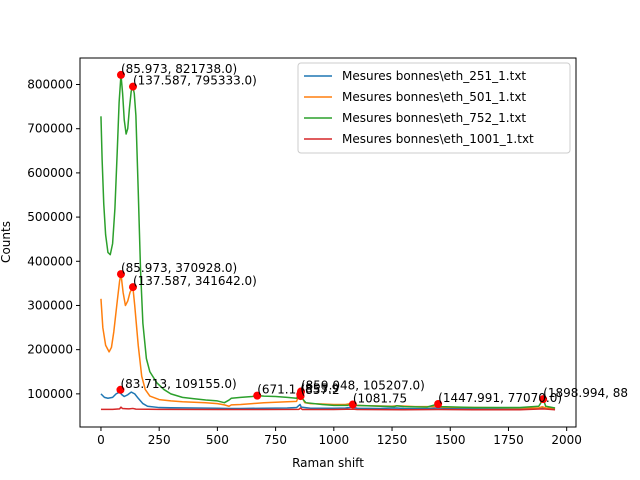 This screenshot has height=480, width=640. I want to click on peak-label: (1081.75, so click(380, 398).